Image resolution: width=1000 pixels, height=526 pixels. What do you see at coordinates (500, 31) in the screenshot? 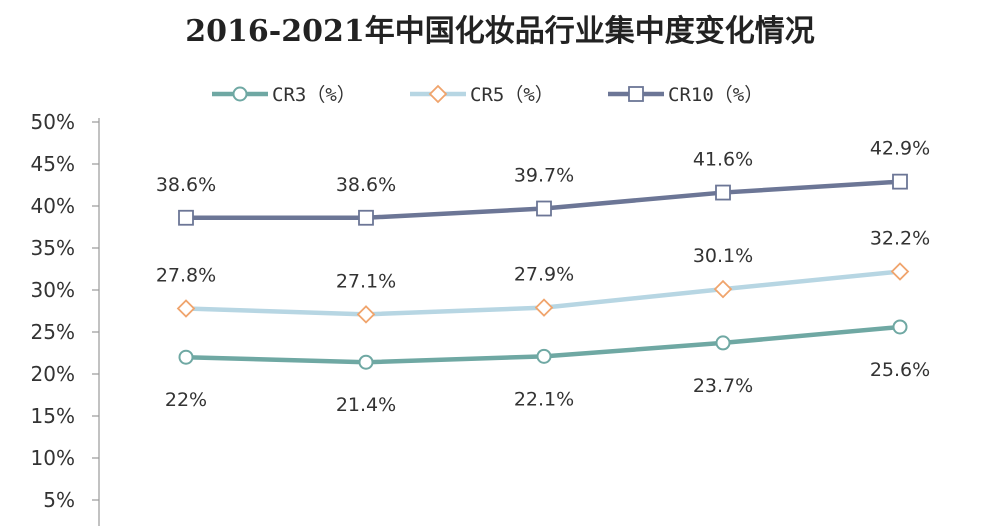
I see `chart-title: 2016-2021年中国化妆品行业集中度变化情况` at bounding box center [500, 31].